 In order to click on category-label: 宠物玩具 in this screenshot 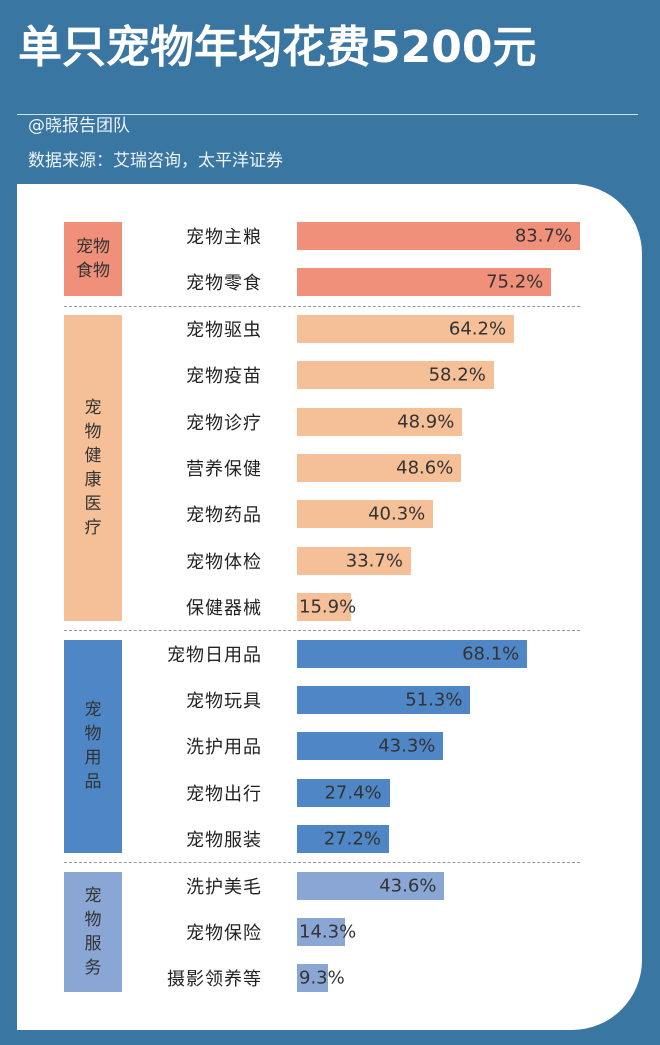, I will do `click(224, 701)`.